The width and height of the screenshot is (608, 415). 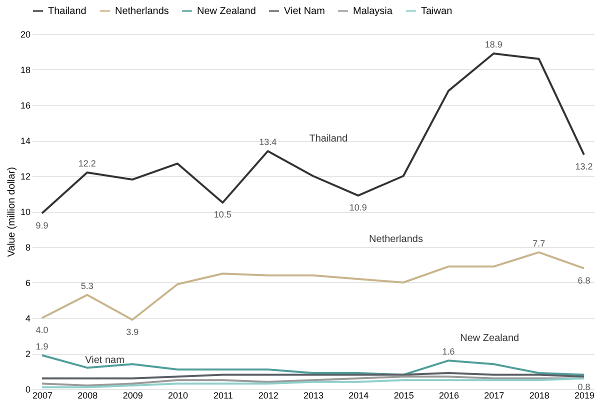 I want to click on x-tick-label: 2019, so click(x=584, y=395).